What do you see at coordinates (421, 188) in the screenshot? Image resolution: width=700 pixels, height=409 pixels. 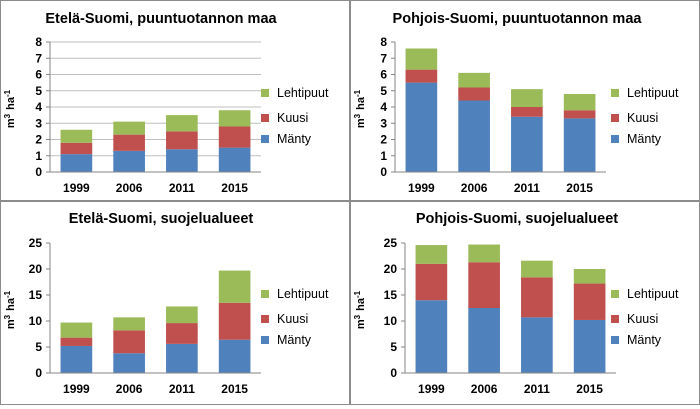 I see `x-tick-label: 1999` at bounding box center [421, 188].